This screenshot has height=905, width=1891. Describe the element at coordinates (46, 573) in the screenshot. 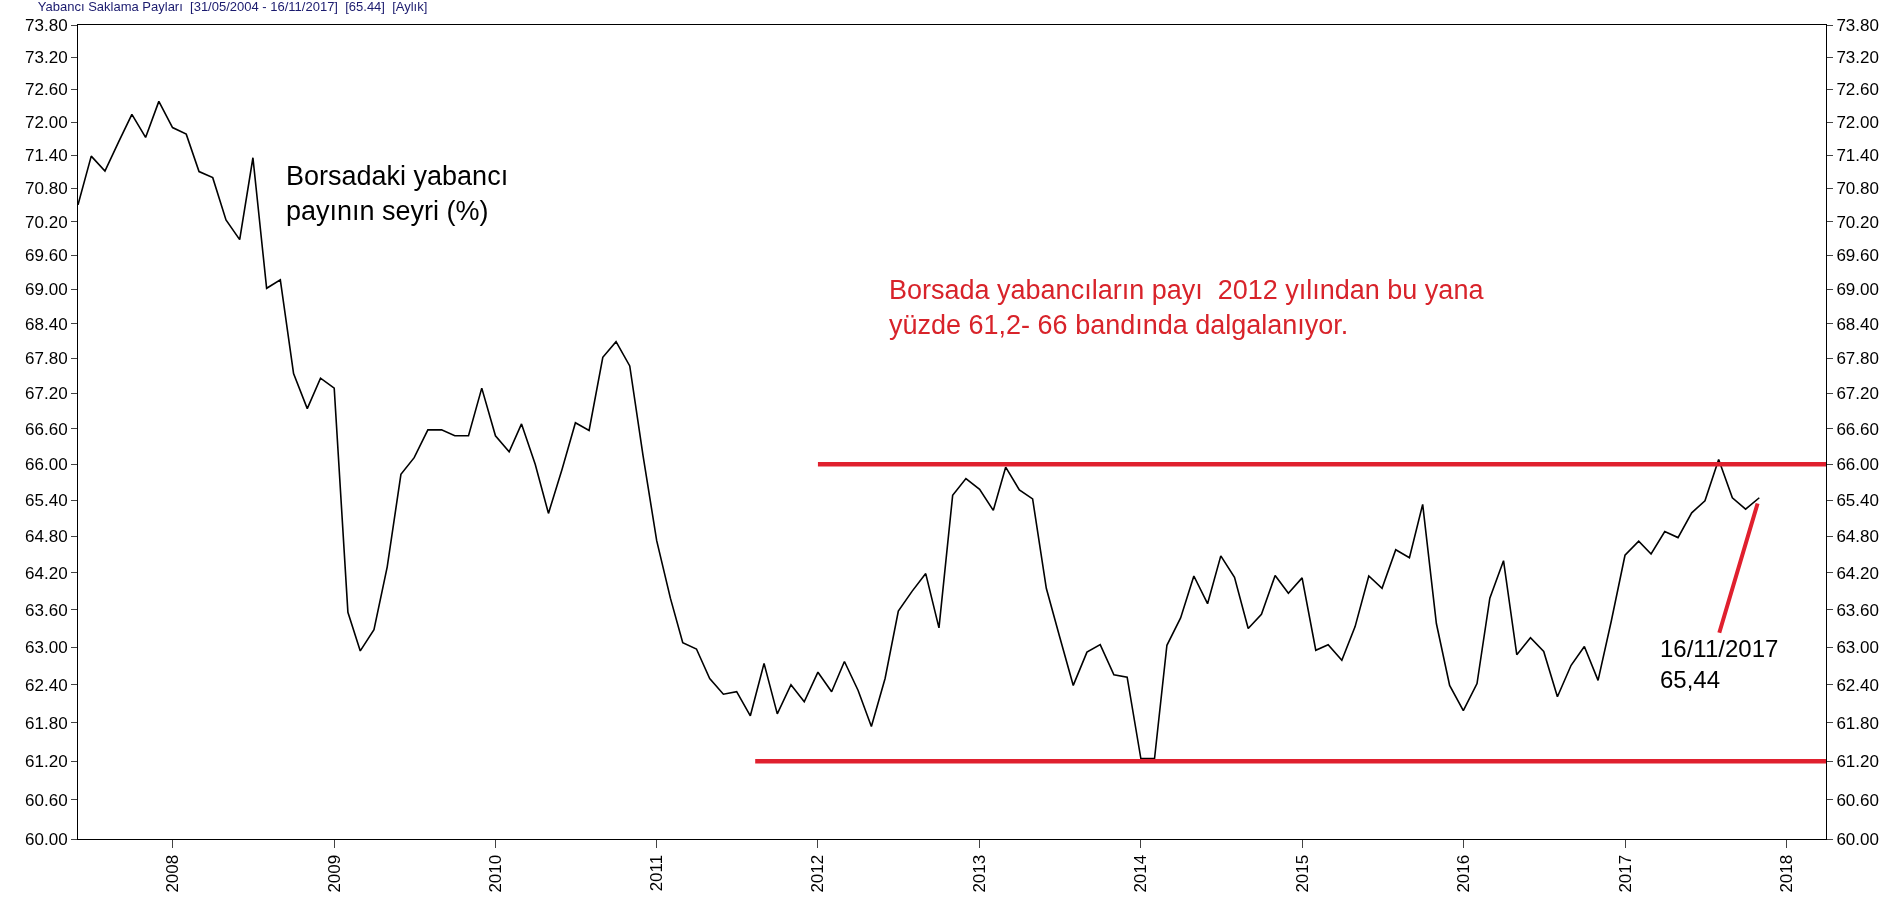

I see `y-tick-label: 64.20` at that location.